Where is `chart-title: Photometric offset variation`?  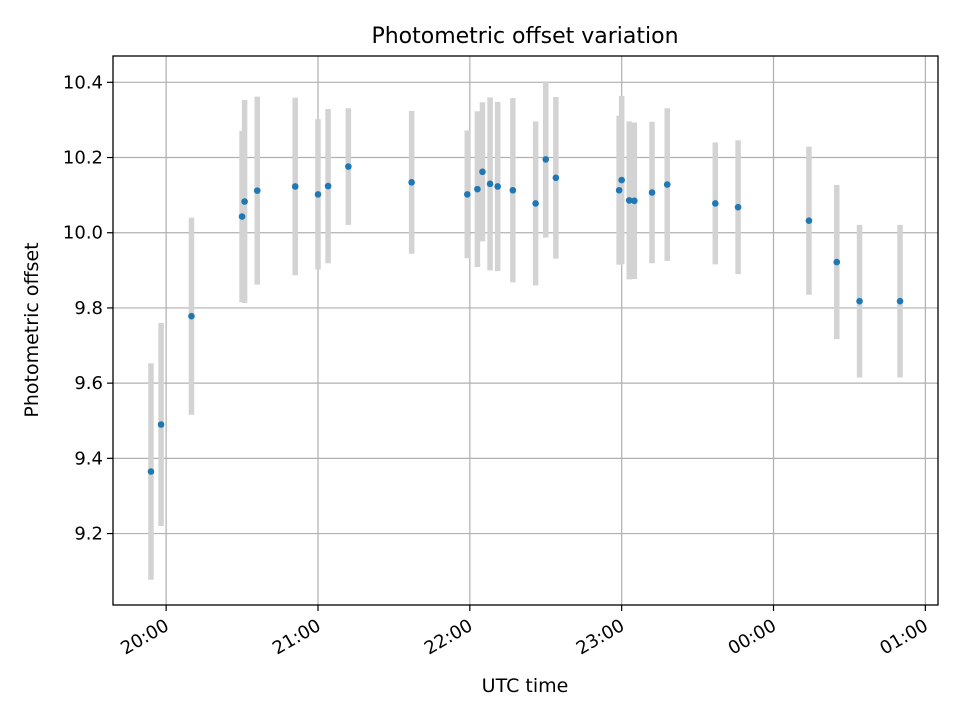 chart-title: Photometric offset variation is located at coordinates (524, 36).